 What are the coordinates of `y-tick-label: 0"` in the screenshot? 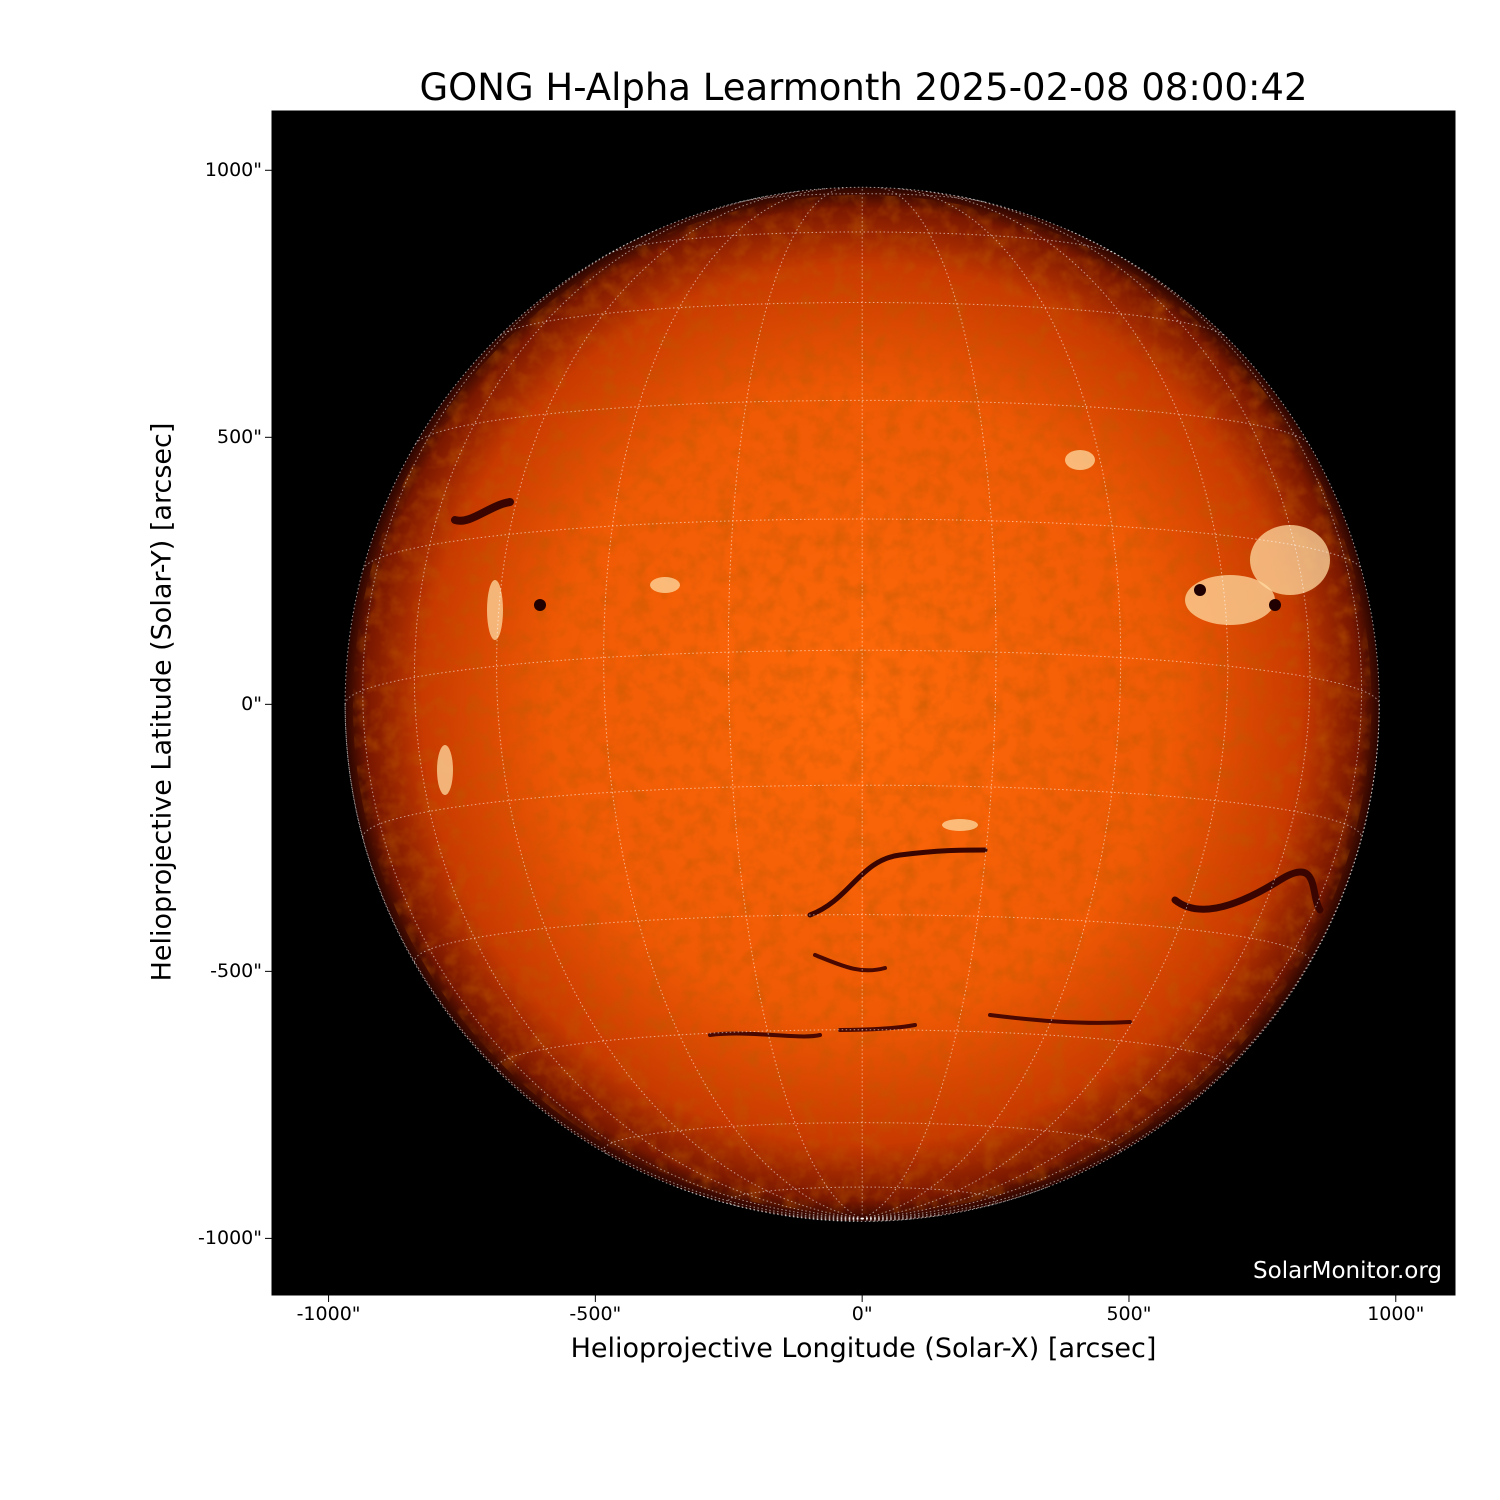 It's located at (251, 704).